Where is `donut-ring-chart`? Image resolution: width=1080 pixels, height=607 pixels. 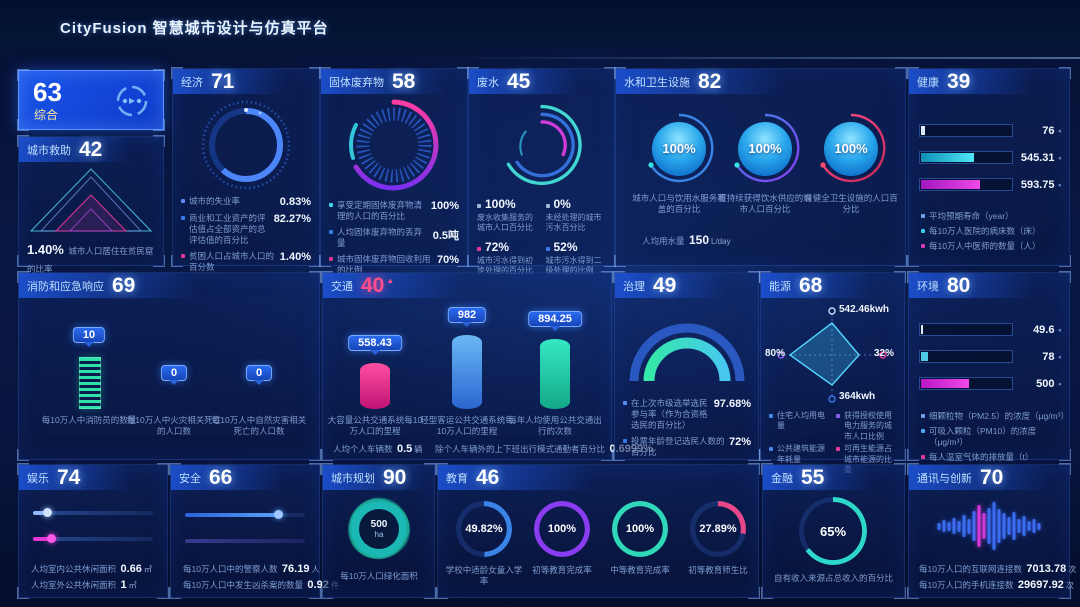 donut-ring-chart is located at coordinates (640, 529).